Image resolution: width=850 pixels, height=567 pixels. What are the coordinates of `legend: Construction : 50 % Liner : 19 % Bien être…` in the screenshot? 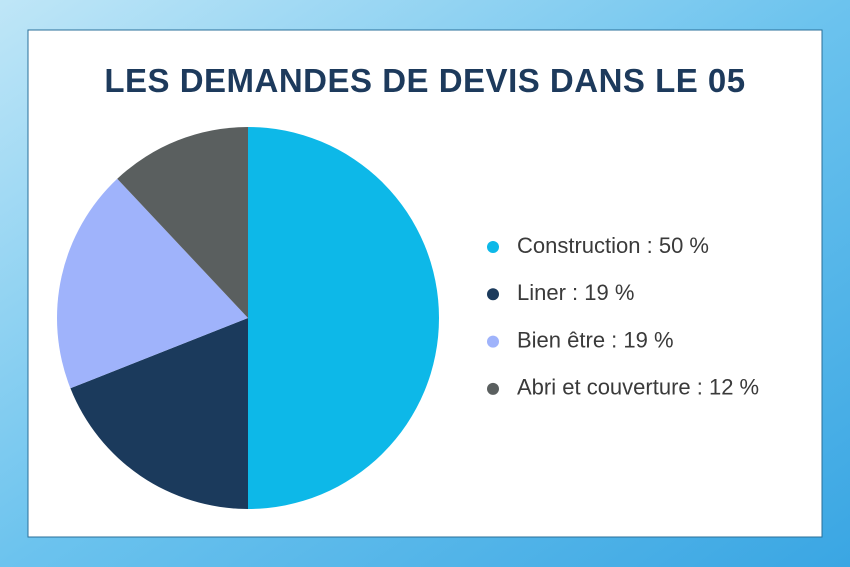 It's located at (623, 316).